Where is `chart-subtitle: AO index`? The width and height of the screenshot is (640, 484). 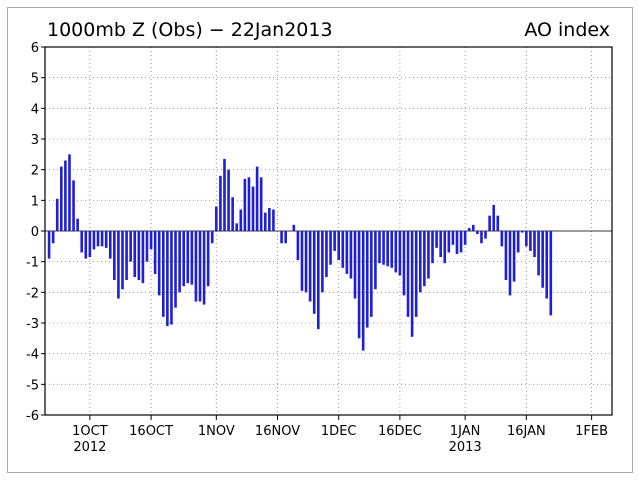
chart-subtitle: AO index is located at coordinates (567, 30).